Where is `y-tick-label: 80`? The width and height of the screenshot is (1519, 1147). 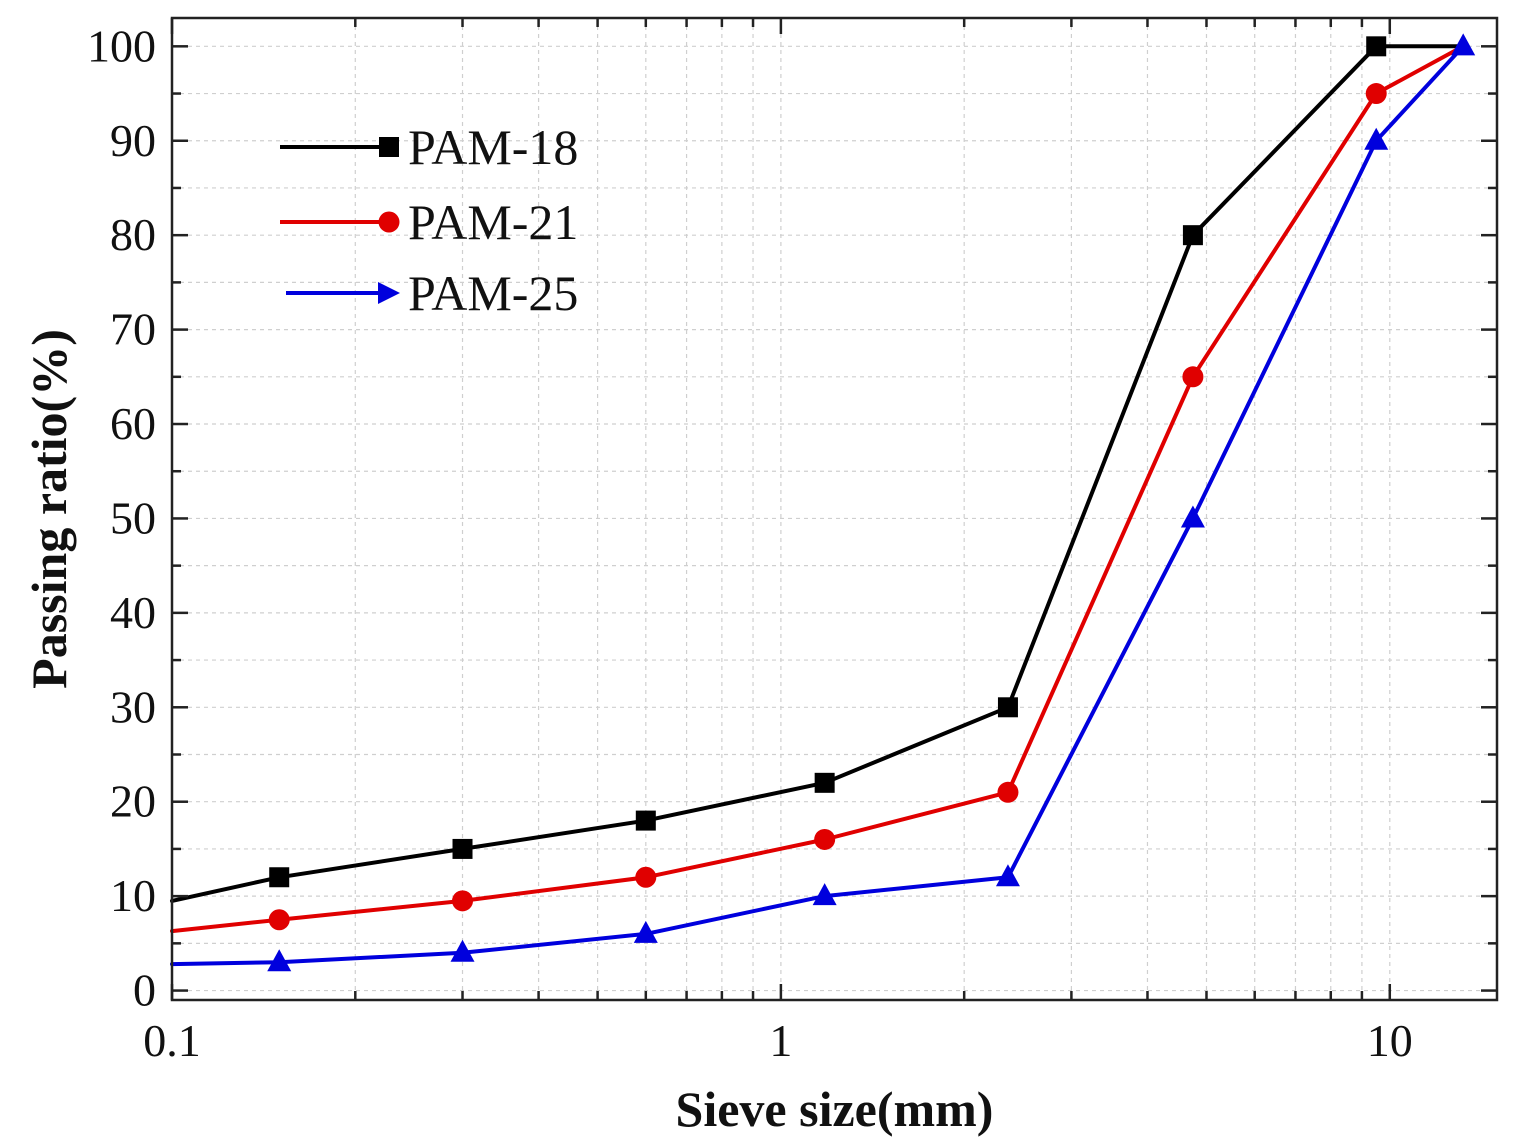
y-tick-label: 80 is located at coordinates (133, 234).